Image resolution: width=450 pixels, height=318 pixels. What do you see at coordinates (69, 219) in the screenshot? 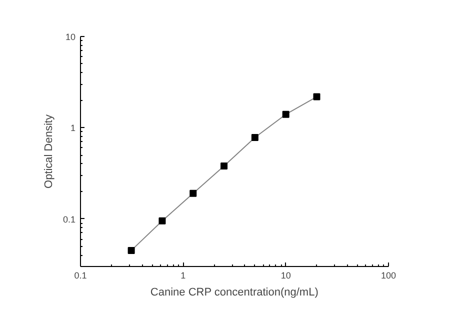
I see `y-tick-label: 0.1` at bounding box center [69, 219].